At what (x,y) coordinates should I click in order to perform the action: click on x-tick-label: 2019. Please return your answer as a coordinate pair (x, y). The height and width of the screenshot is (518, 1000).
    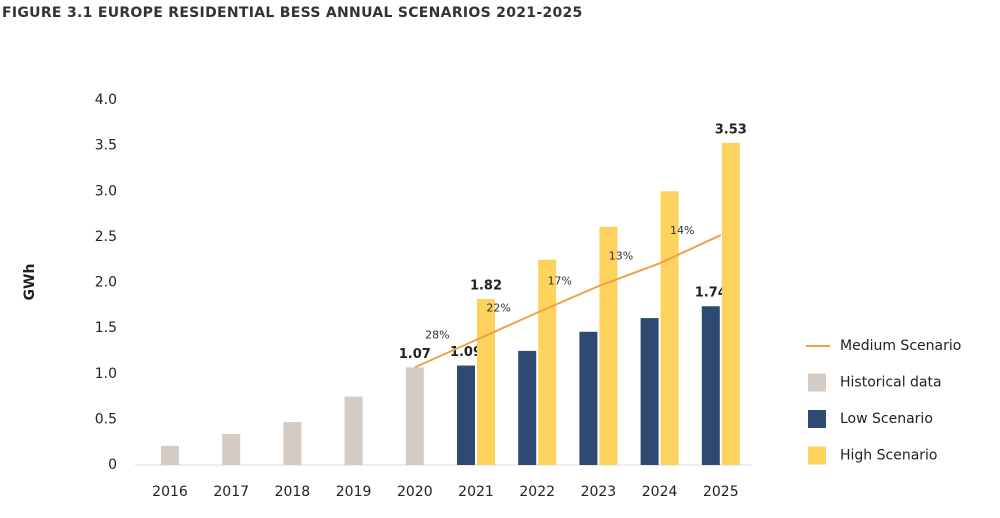
    Looking at the image, I should click on (354, 492).